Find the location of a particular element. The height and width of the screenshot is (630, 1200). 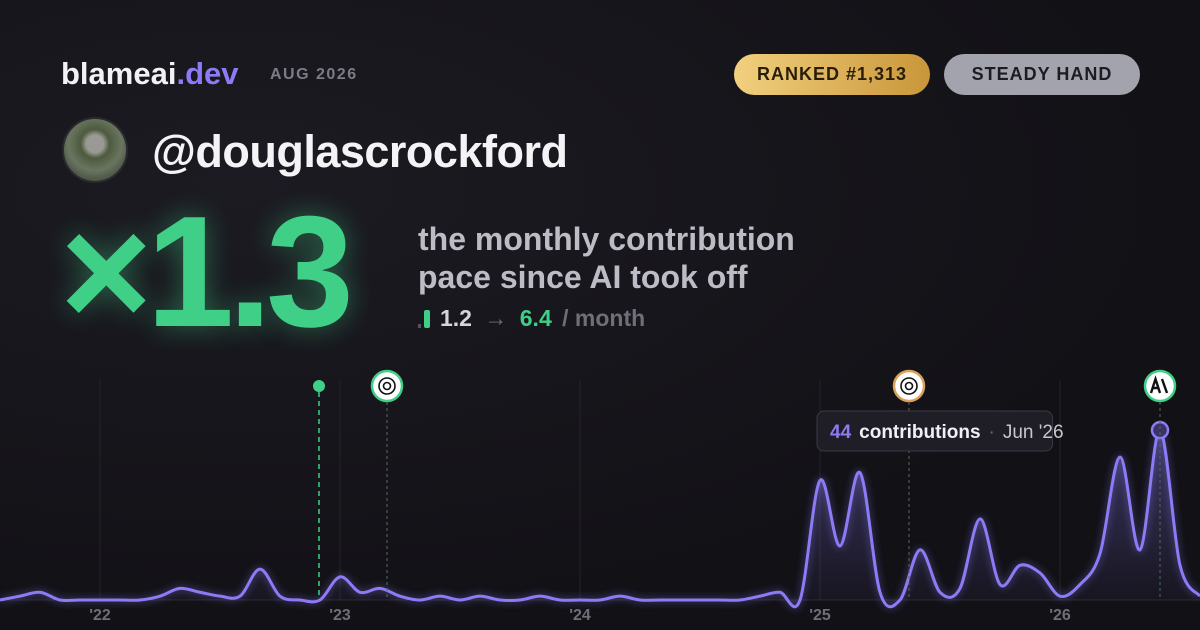

tooltip-text: 44 contributions · Jun '26 is located at coordinates (947, 432).